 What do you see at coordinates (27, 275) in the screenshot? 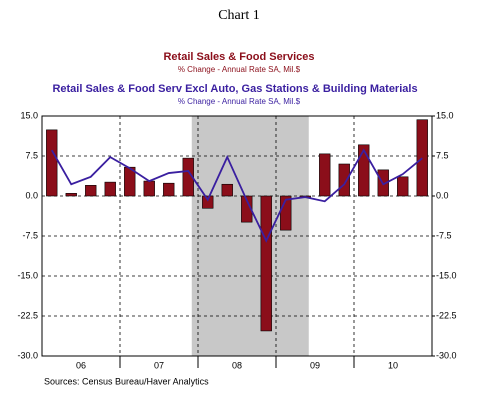
I see `y-tick-label: -15.0` at bounding box center [27, 275].